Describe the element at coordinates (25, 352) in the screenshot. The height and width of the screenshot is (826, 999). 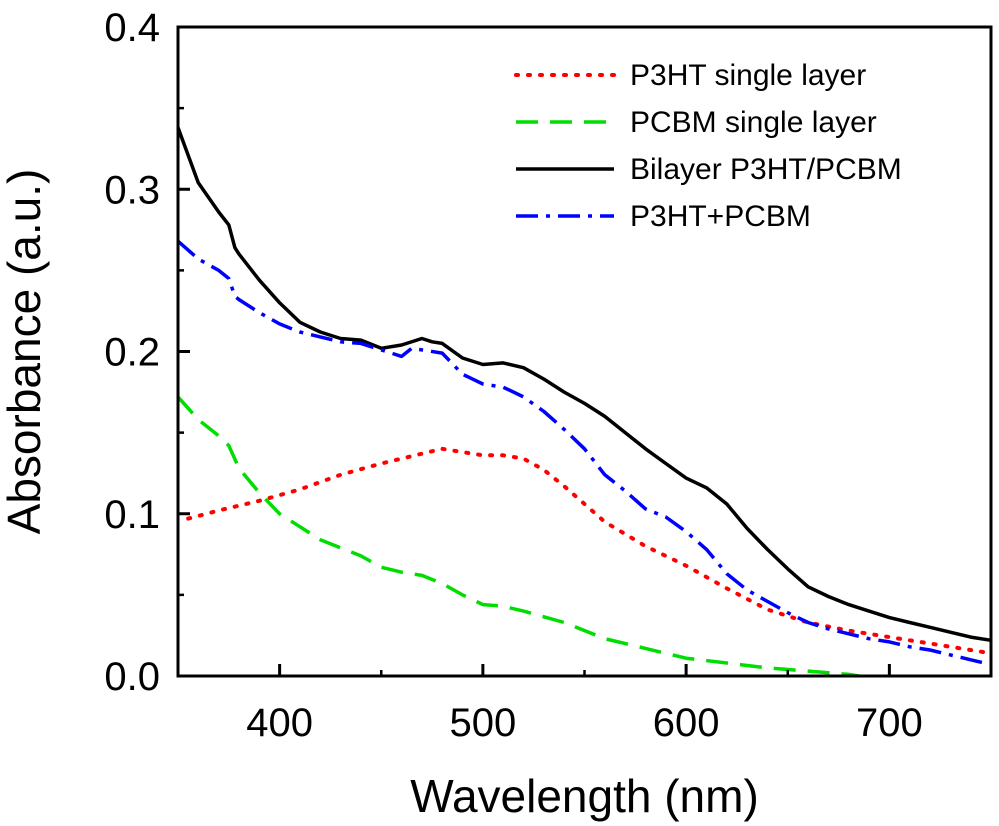
I see `y-axis-title: Absorbance (a.u.)` at that location.